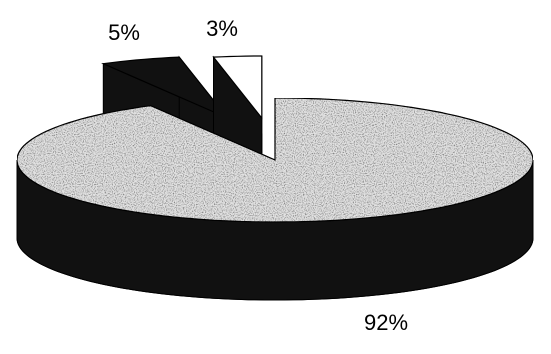 The image size is (551, 354). I want to click on data-label: 5%, so click(124, 32).